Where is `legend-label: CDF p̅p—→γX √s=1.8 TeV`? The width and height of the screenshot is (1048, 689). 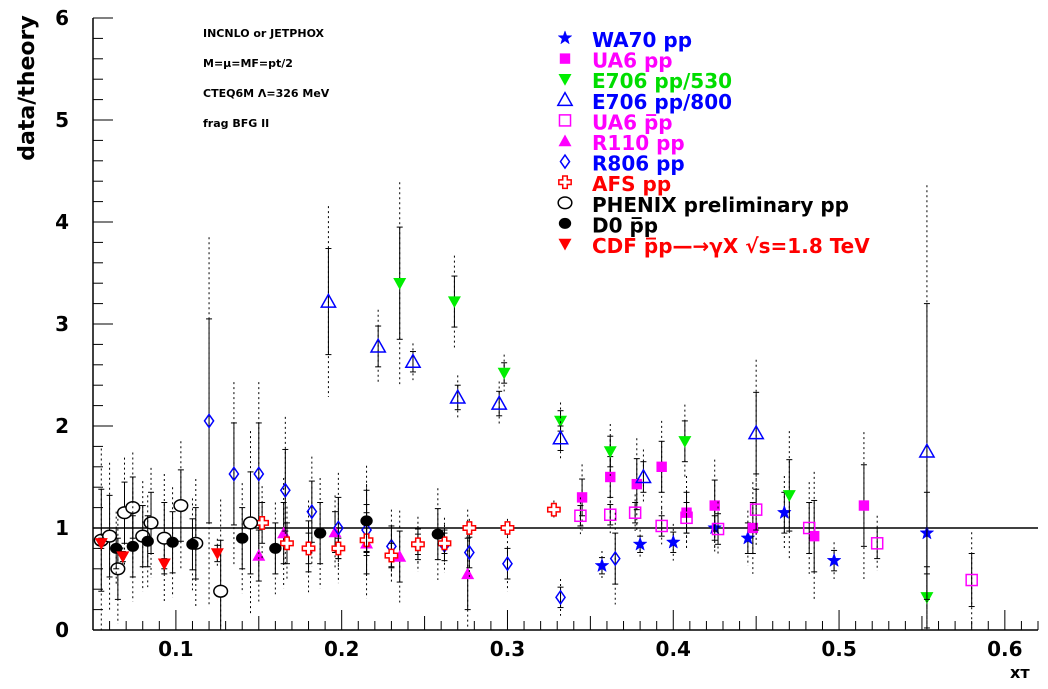
legend-label: CDF p̅p—→γX √s=1.8 TeV is located at coordinates (731, 246).